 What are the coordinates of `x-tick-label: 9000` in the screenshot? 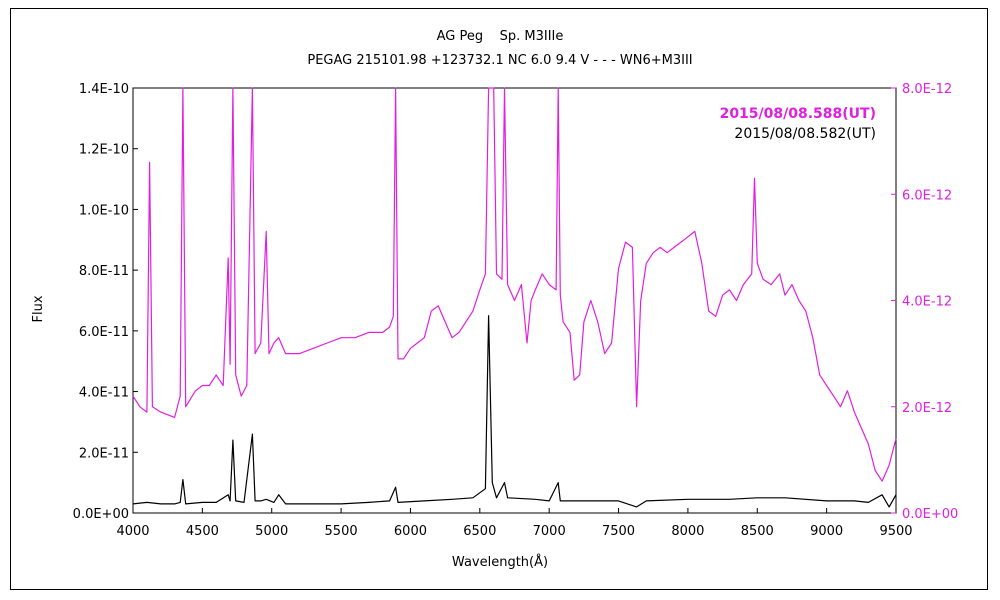 It's located at (826, 531).